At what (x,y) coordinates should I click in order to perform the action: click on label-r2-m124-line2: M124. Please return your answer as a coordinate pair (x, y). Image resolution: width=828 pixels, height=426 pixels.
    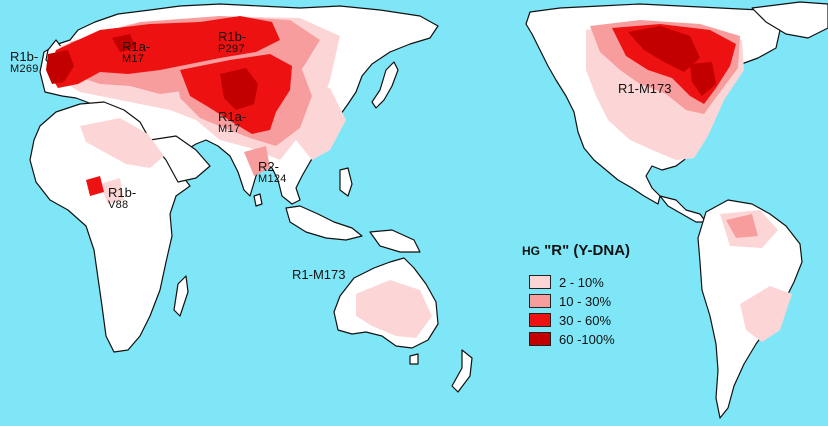
    Looking at the image, I should click on (272, 179).